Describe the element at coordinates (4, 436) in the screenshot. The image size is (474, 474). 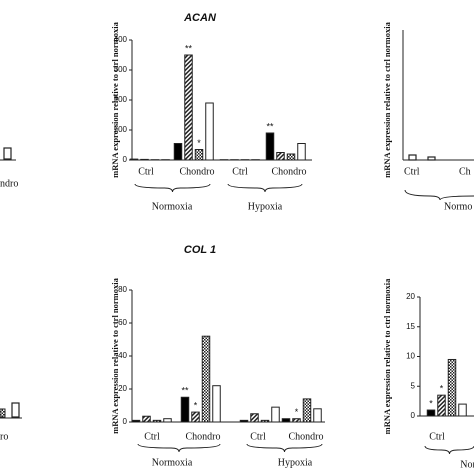
I see `fragment-text: ro` at that location.